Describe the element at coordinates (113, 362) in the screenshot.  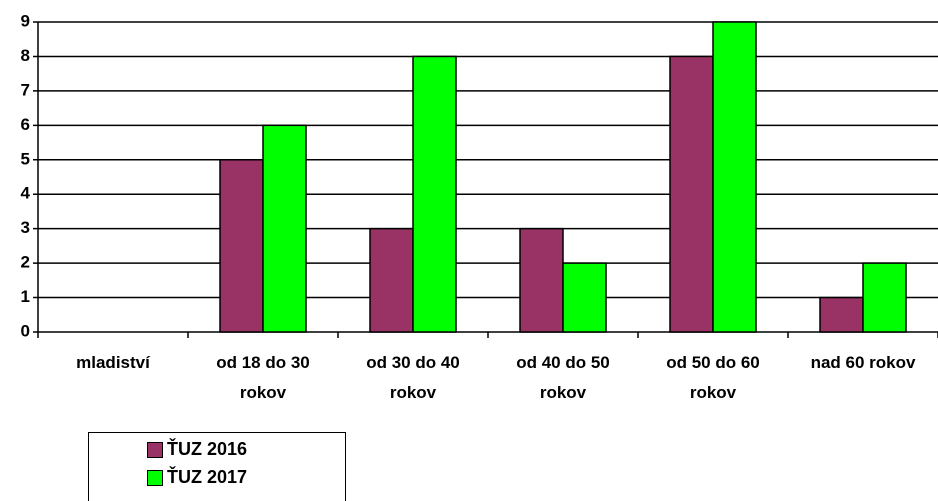
I see `x-tick-label: mladiství` at that location.